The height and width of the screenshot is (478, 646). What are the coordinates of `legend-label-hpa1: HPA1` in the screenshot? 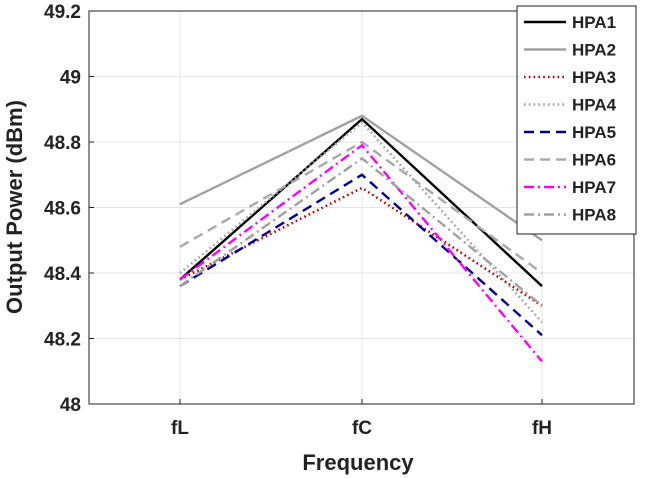 It's located at (594, 22).